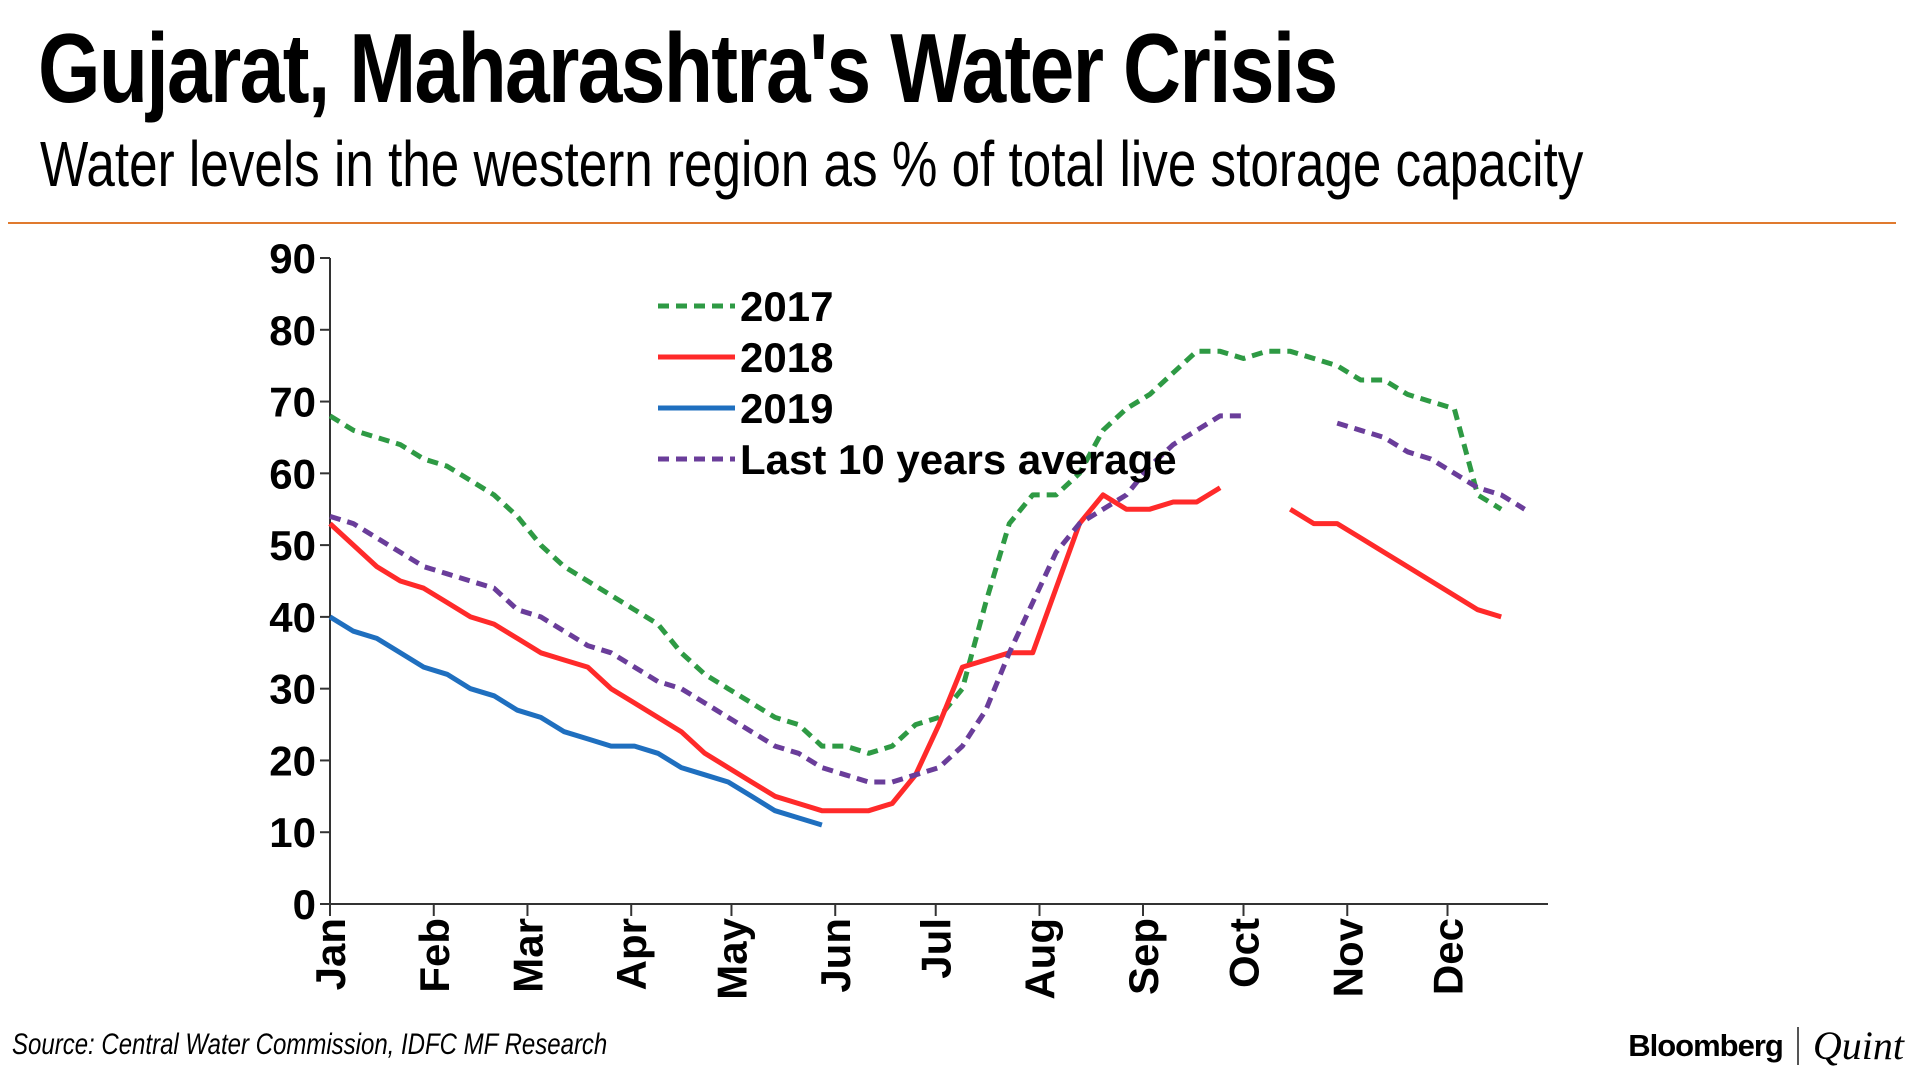  Describe the element at coordinates (1244, 953) in the screenshot. I see `x-tick-label-oct: Oct` at that location.